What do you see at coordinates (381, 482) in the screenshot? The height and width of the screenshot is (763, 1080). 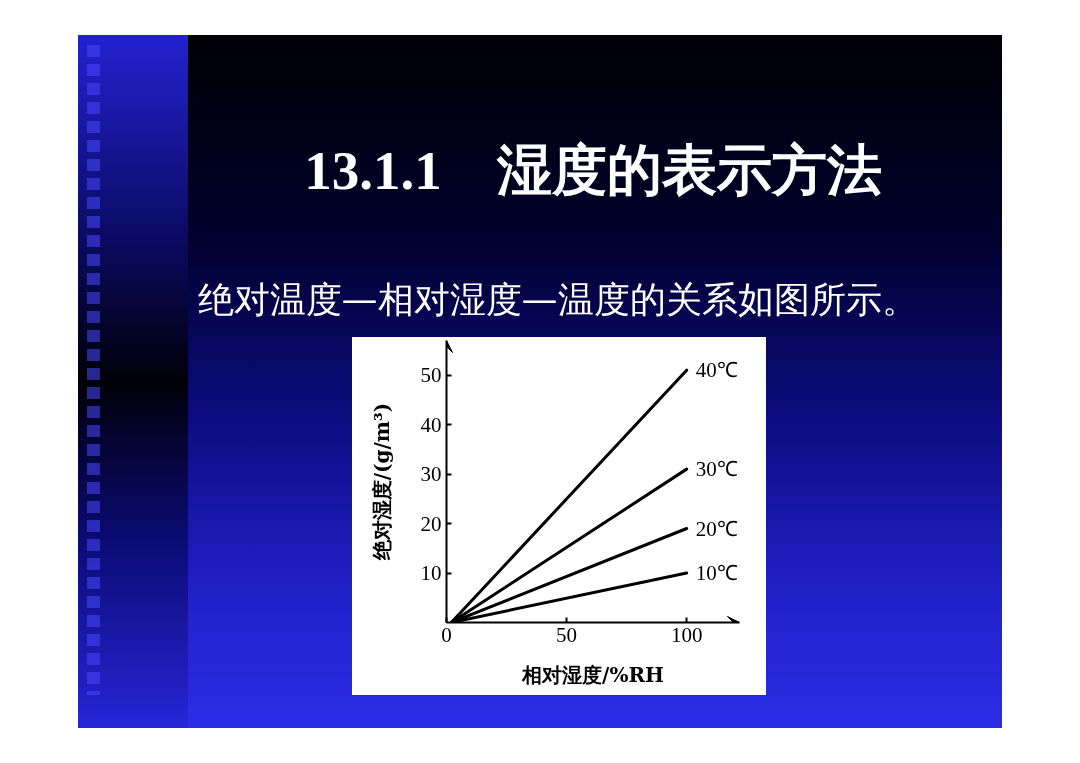 I see `y-axis-title: 绝对湿度/(g/m³)` at bounding box center [381, 482].